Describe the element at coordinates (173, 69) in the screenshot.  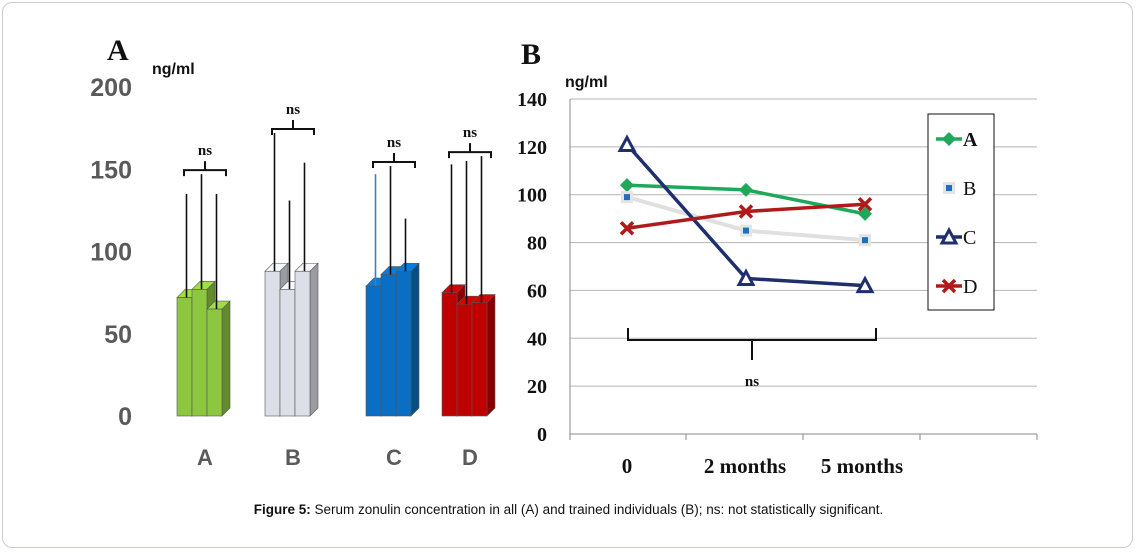
I see `panel-a-unit-label: ng/ml` at that location.